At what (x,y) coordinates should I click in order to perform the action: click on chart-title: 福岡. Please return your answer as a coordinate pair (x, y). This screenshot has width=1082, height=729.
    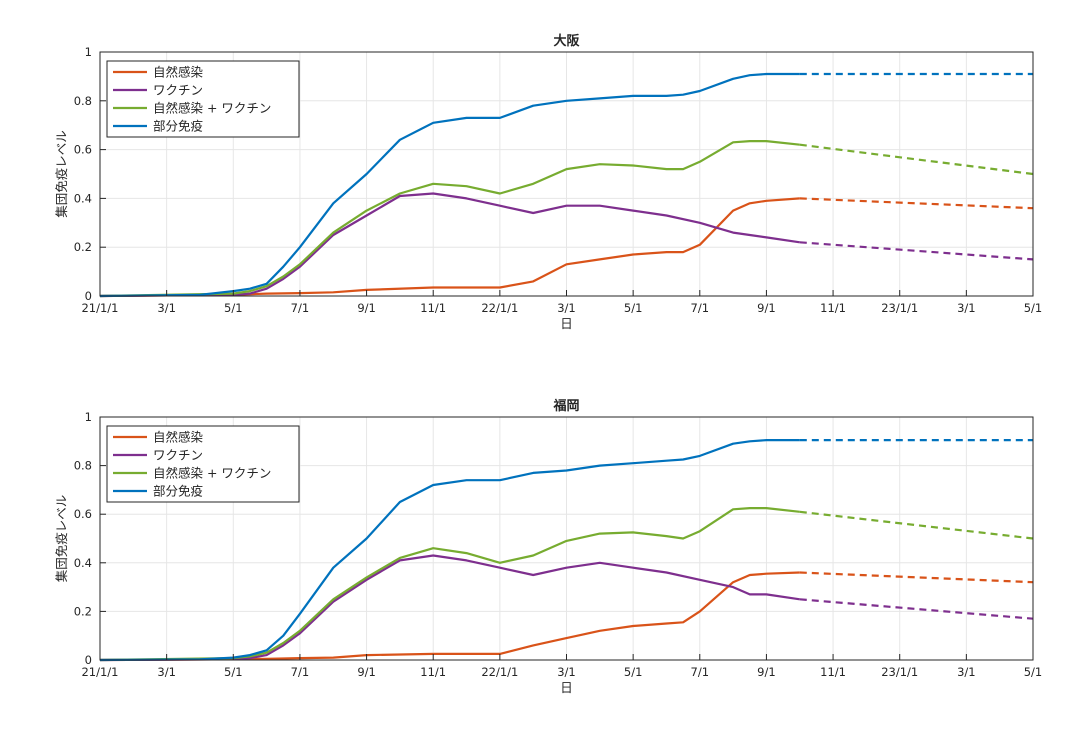
    Looking at the image, I should click on (565, 406).